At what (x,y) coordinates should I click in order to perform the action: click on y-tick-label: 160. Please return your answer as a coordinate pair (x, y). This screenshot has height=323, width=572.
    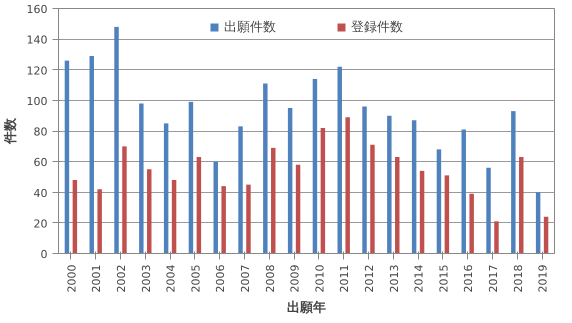
    Looking at the image, I should click on (37, 9).